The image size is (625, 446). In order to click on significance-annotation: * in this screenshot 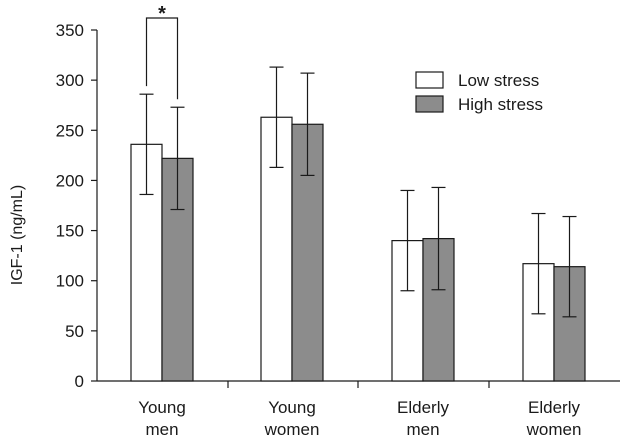, I will do `click(162, 51)`.